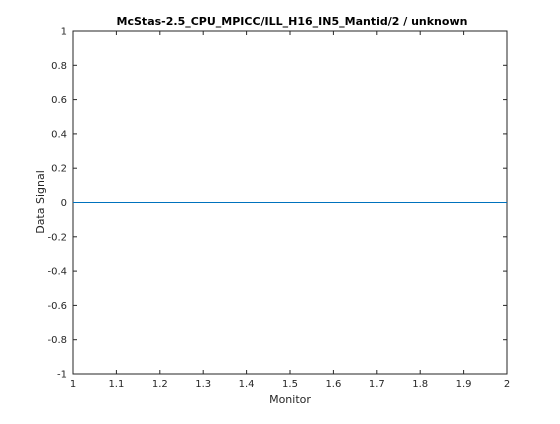  Describe the element at coordinates (160, 384) in the screenshot. I see `x-tick-label: 1.2` at that location.